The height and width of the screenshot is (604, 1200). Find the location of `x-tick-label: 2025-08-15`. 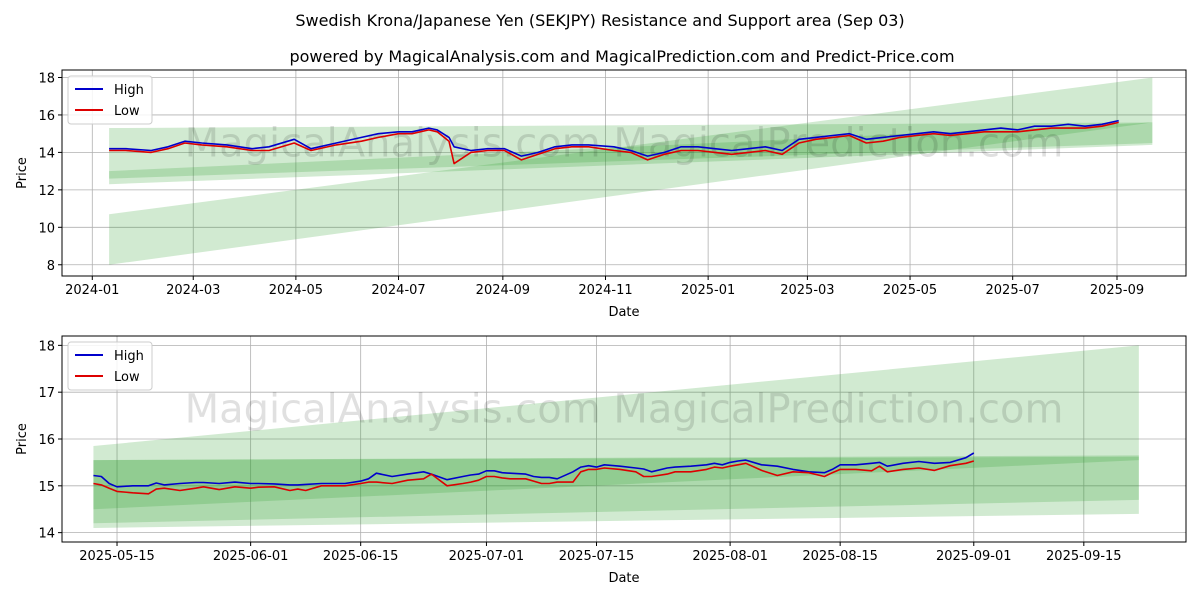

x-tick-label: 2025-08-15 is located at coordinates (840, 556).